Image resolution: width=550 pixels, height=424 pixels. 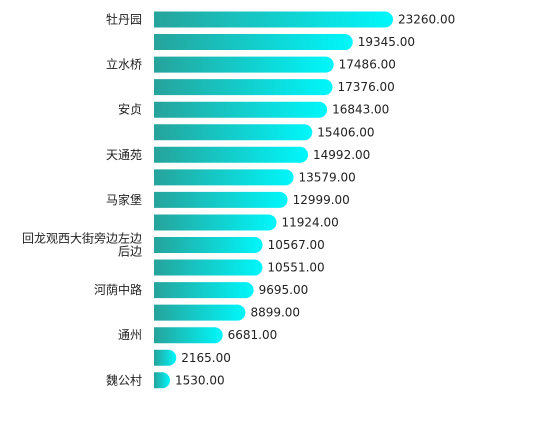 What do you see at coordinates (321, 200) in the screenshot?
I see `bar-value-label: 12999.00` at bounding box center [321, 200].